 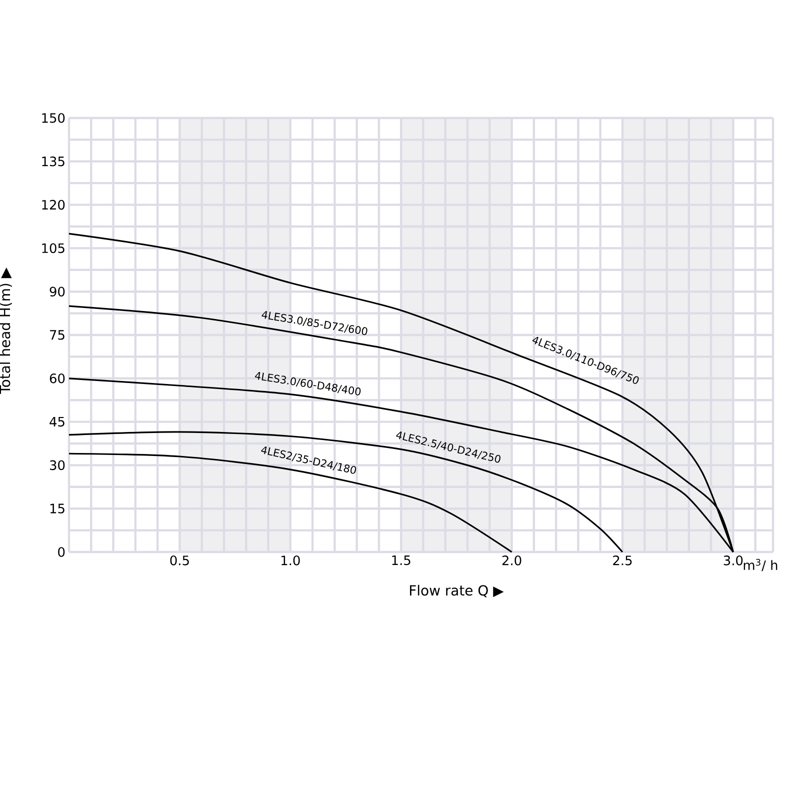 What do you see at coordinates (57, 509) in the screenshot?
I see `y-tick-label: 15` at bounding box center [57, 509].